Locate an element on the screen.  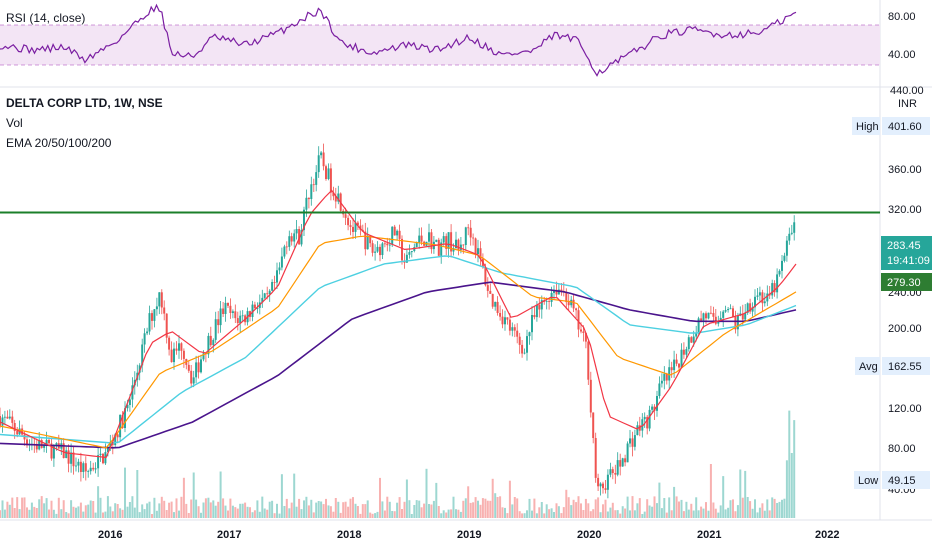
low-value-bg is located at coordinates (906, 480).